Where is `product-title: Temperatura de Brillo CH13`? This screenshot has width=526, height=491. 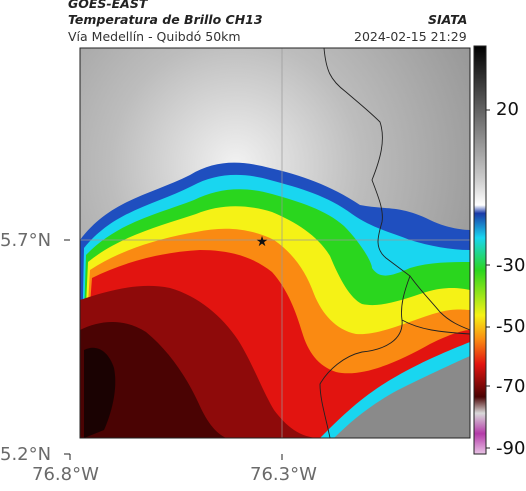
product-title: Temperatura de Brillo CH13 is located at coordinates (165, 19).